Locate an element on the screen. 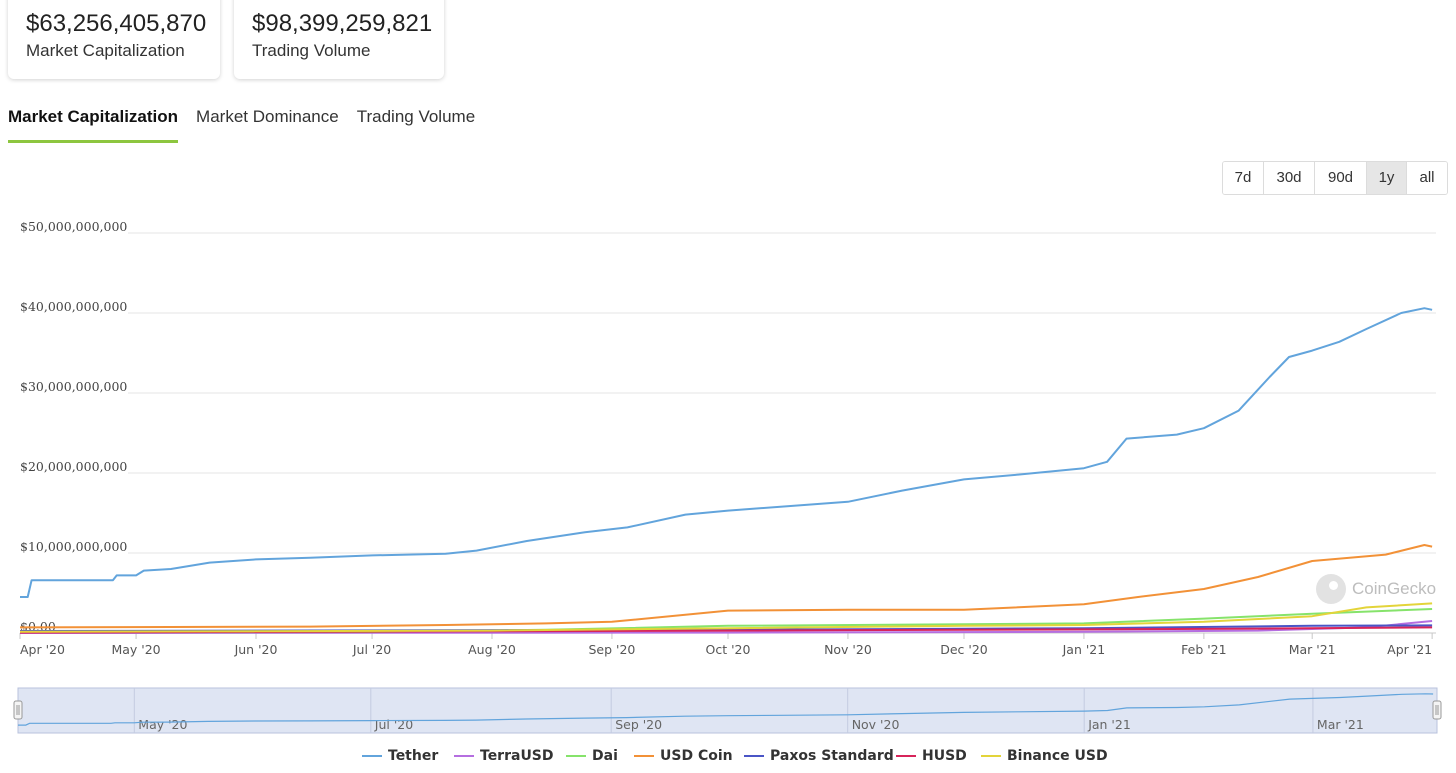  navigator-tick-label: Sep '20 is located at coordinates (638, 724).